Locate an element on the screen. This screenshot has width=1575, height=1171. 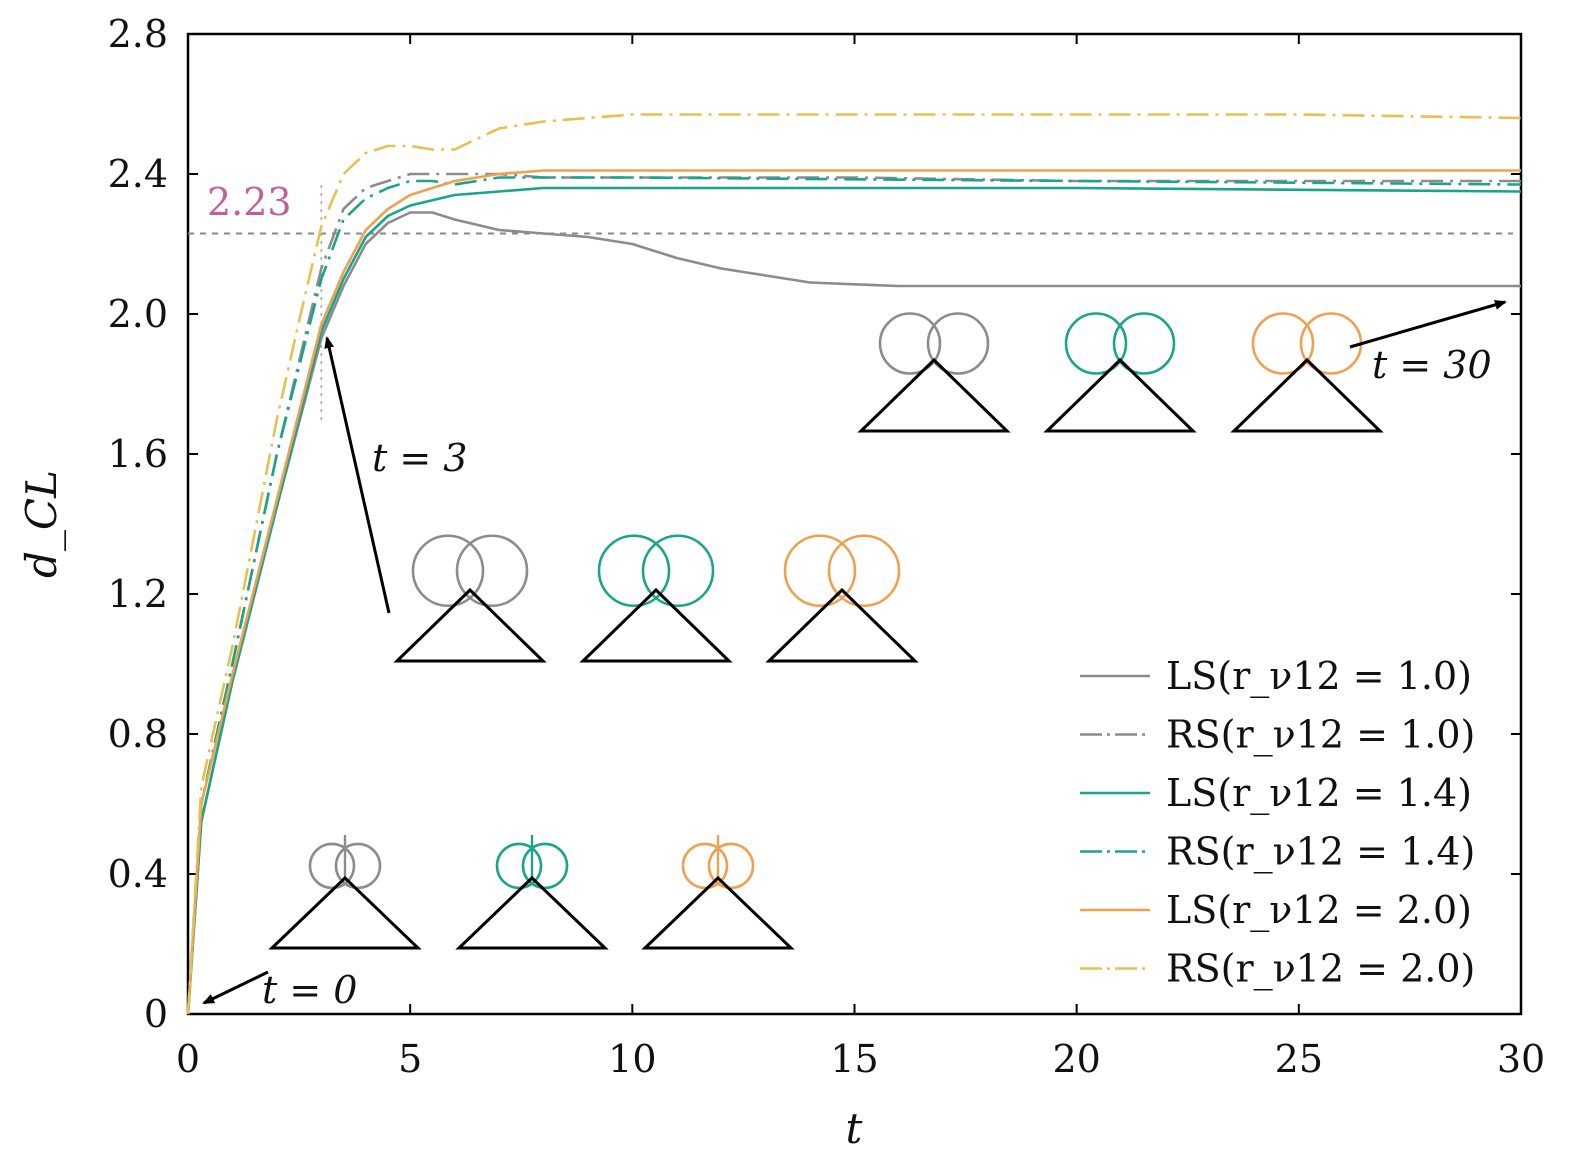
y-tick-label: 0.8 is located at coordinates (138, 734).